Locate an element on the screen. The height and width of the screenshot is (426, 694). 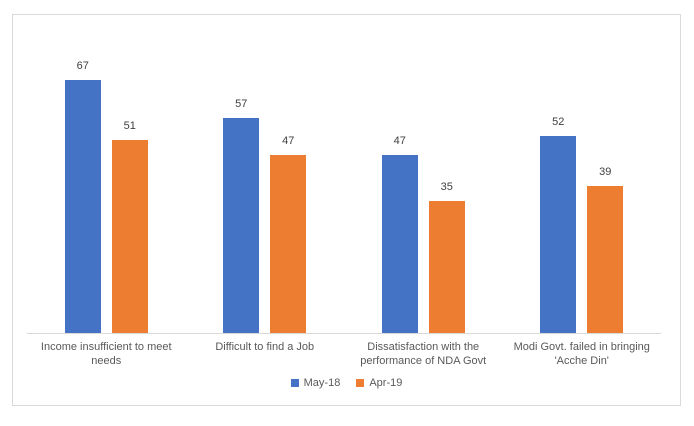
legend-label: May-18 is located at coordinates (322, 383).